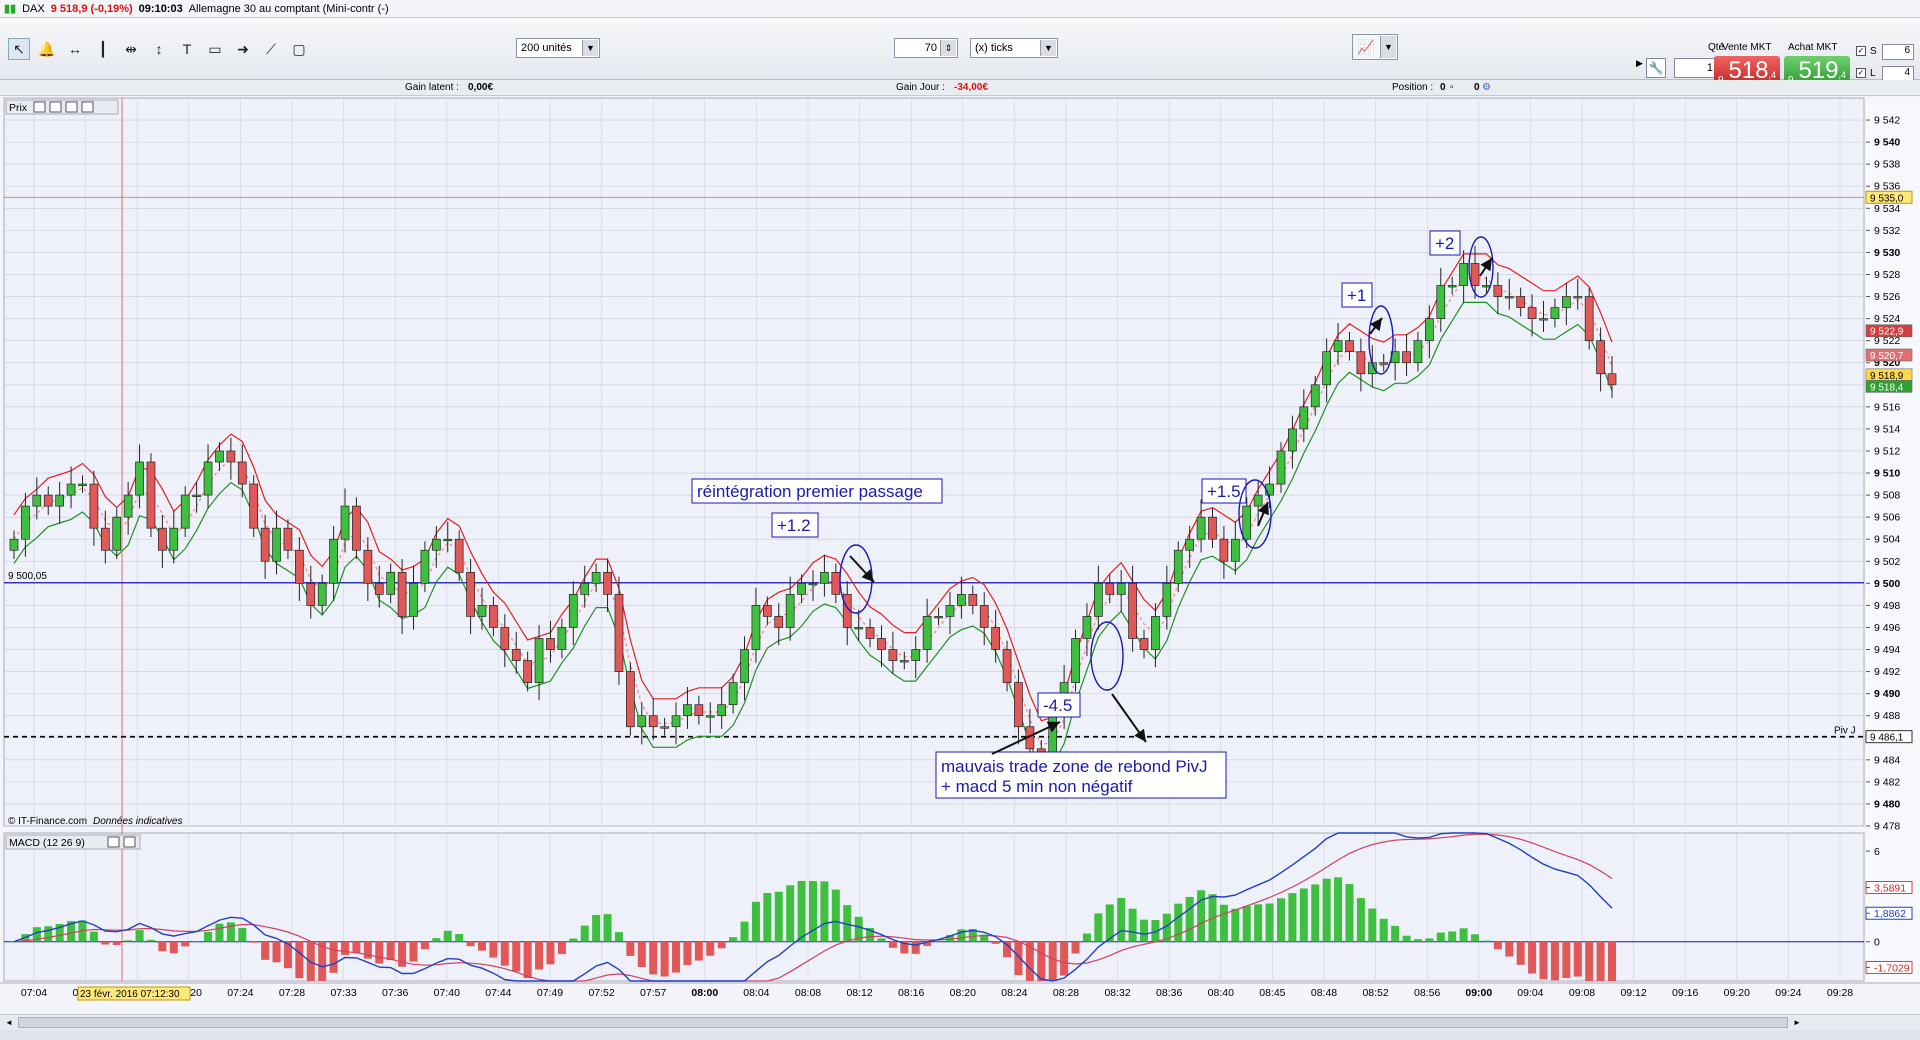 Image resolution: width=1920 pixels, height=1040 pixels. What do you see at coordinates (39, 107) in the screenshot?
I see `wrench-icon` at bounding box center [39, 107].